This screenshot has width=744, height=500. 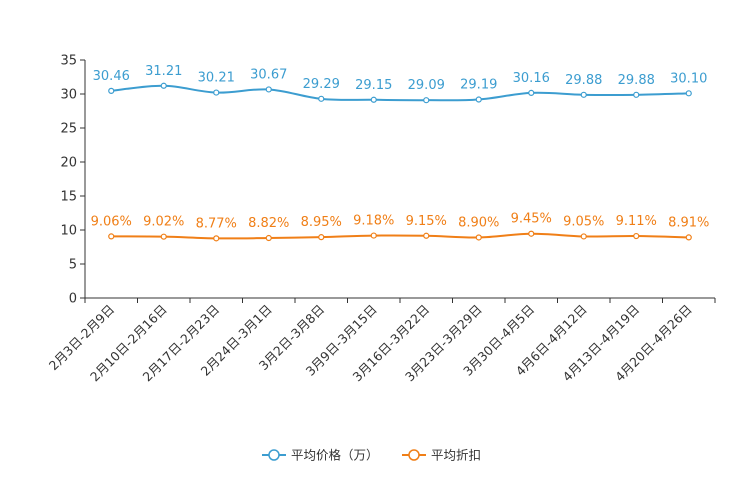 I want to click on series-1-data-label: 30.10, so click(x=688, y=78).